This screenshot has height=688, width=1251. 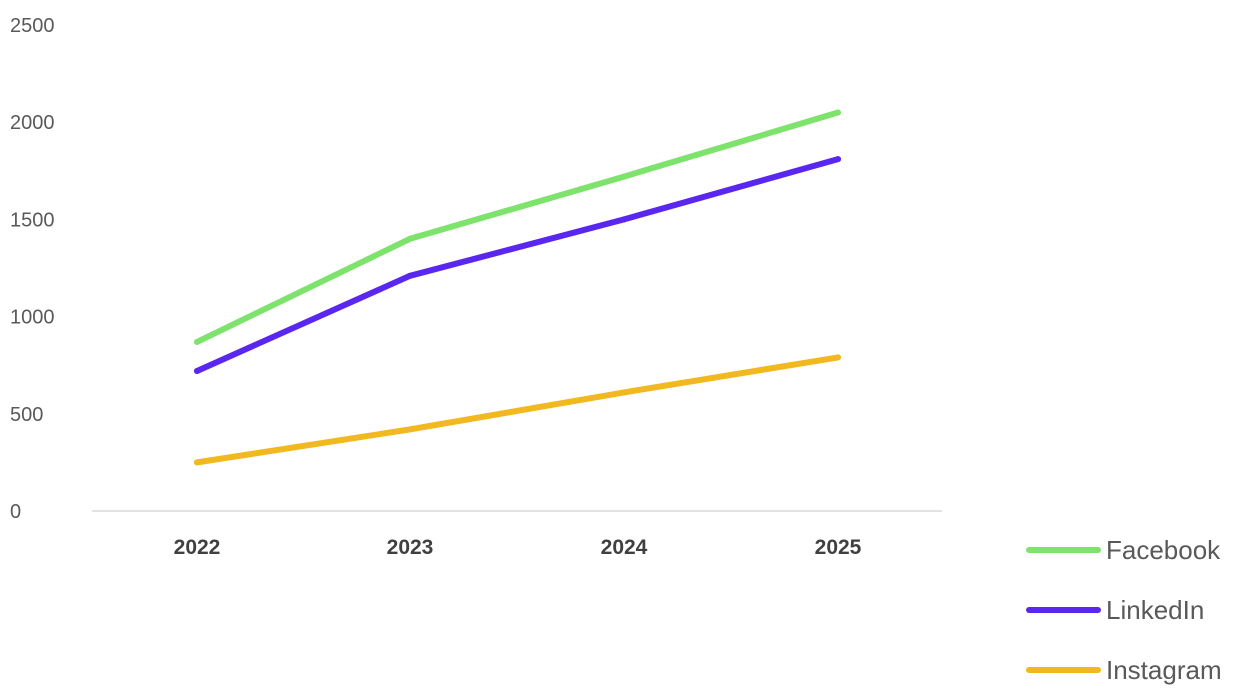 I want to click on legend-label-linkedin: LinkedIn, so click(x=1155, y=610).